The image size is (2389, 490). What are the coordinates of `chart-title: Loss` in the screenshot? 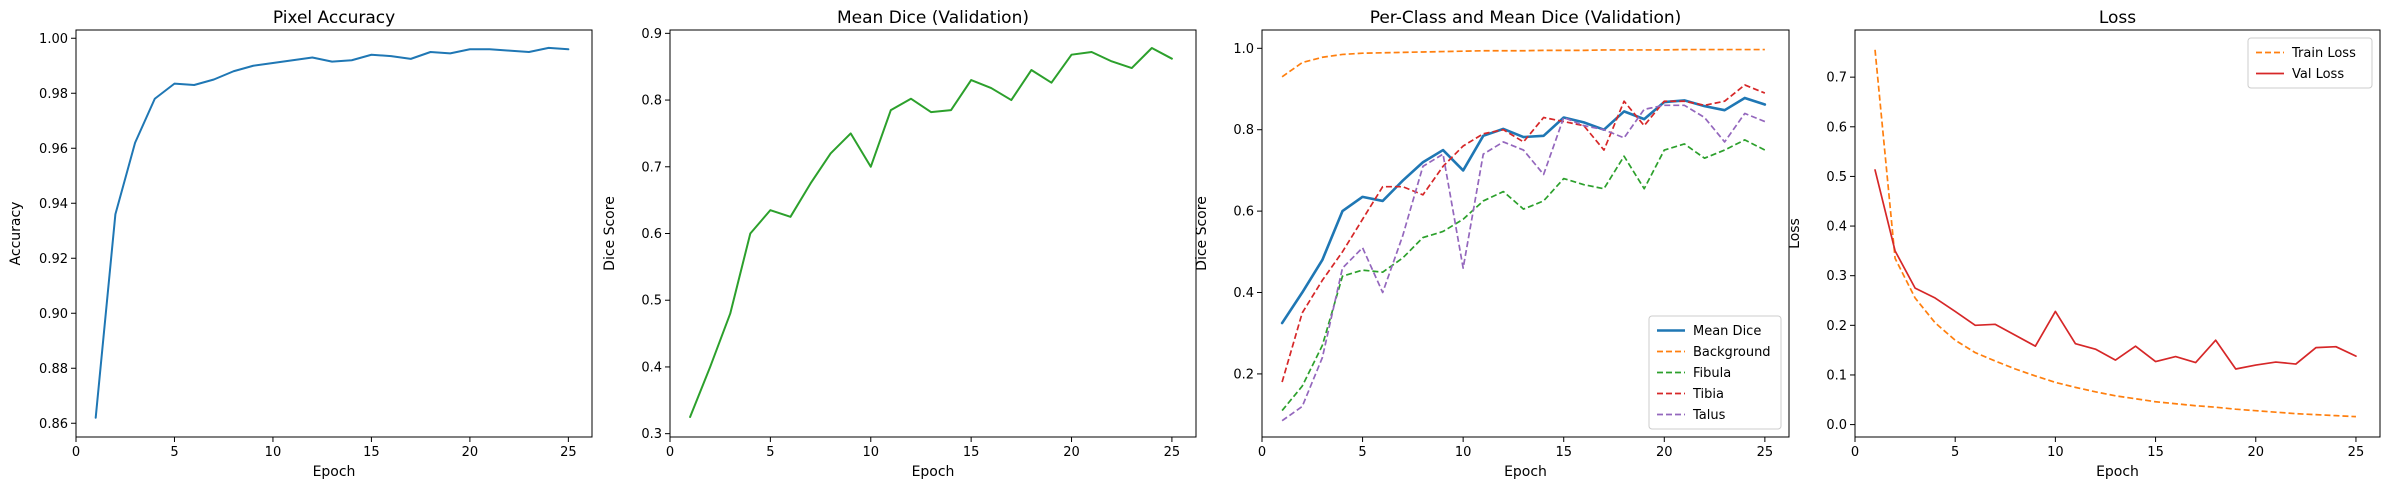 It's located at (2117, 18).